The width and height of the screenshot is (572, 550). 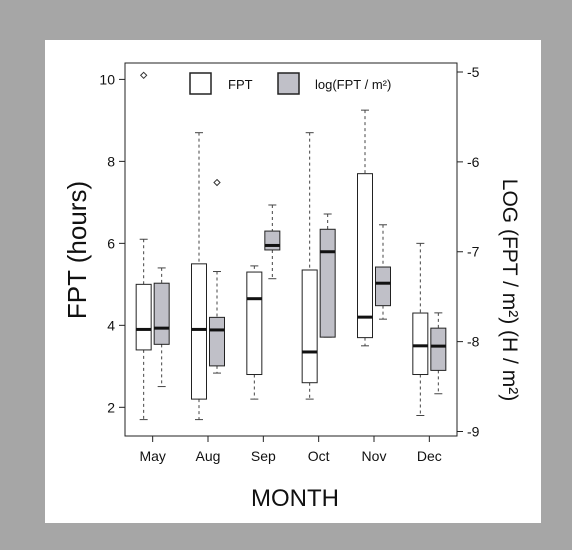 I want to click on y-axis-left: 2 4 6 8 10, so click(x=112, y=243).